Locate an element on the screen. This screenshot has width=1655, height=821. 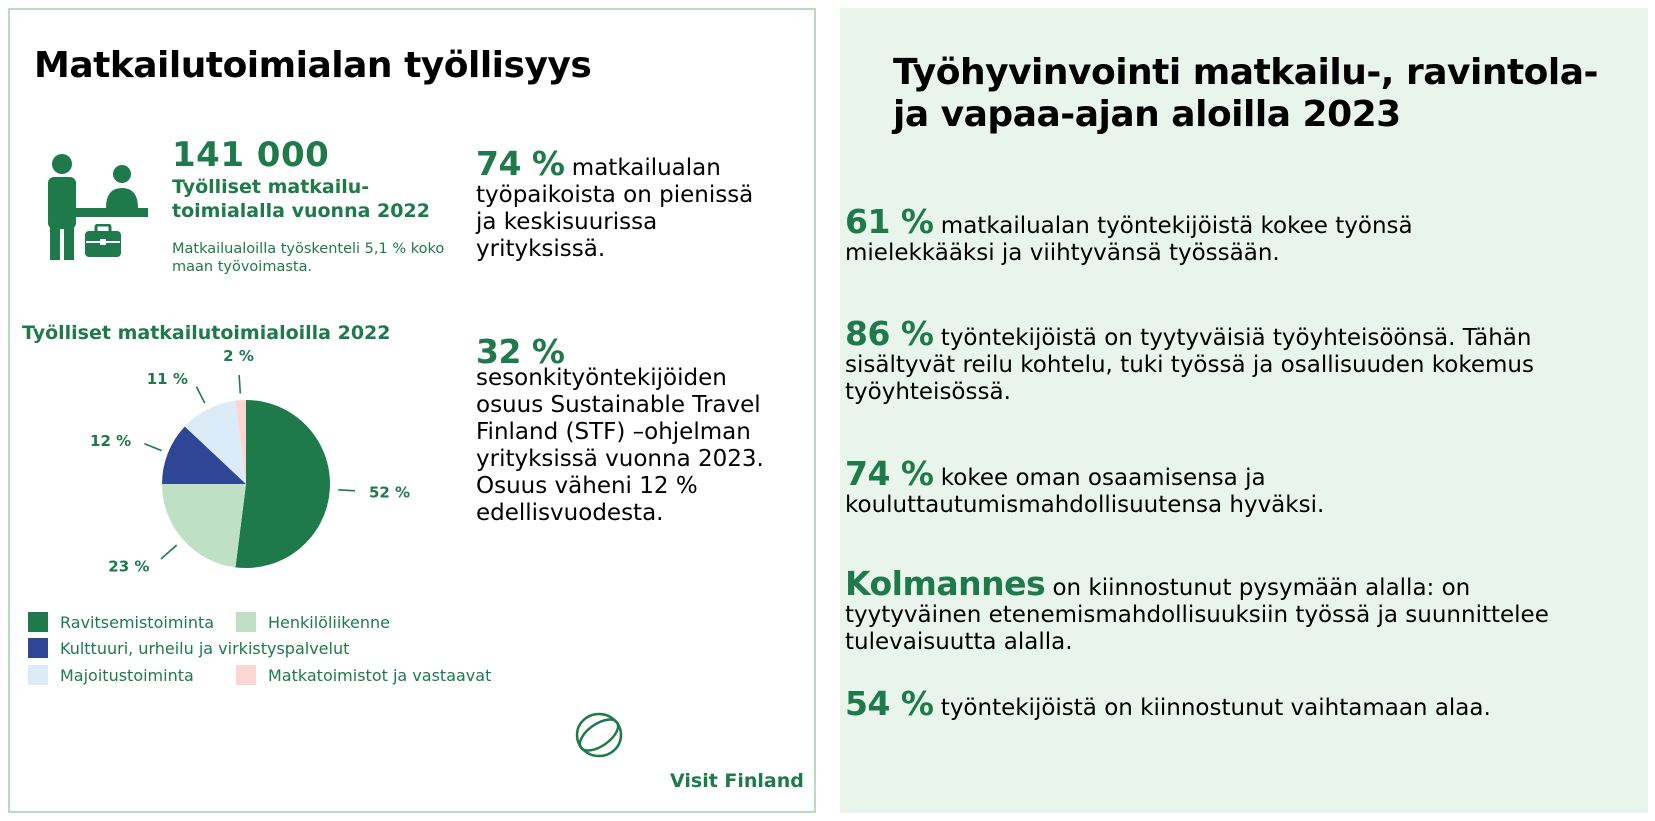
pie-data-label: 52 % is located at coordinates (389, 492).